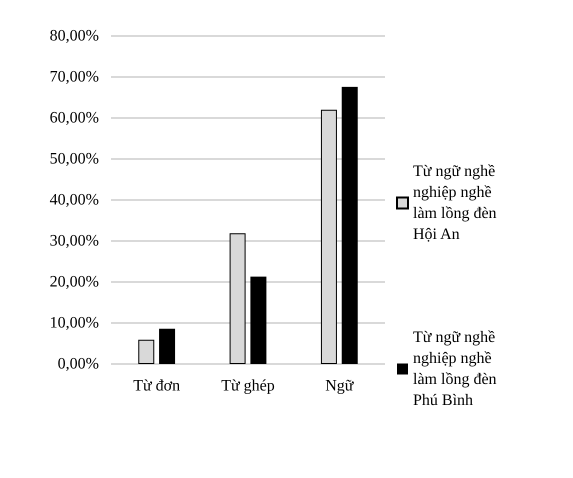  What do you see at coordinates (74, 159) in the screenshot?
I see `y-tick-label: 50,00%` at bounding box center [74, 159].